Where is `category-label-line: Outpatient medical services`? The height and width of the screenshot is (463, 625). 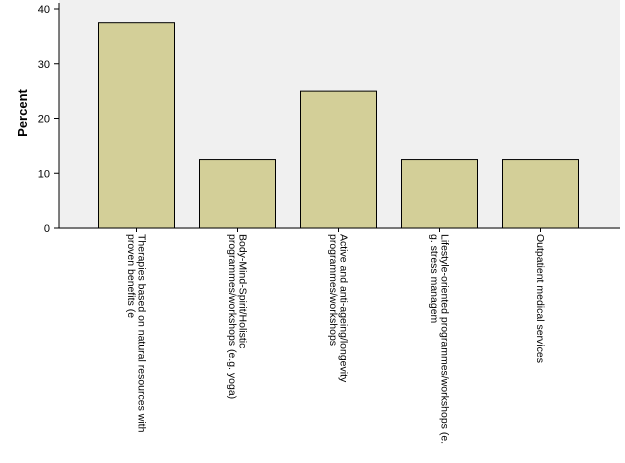 category-label-line: Outpatient medical services is located at coordinates (540, 298).